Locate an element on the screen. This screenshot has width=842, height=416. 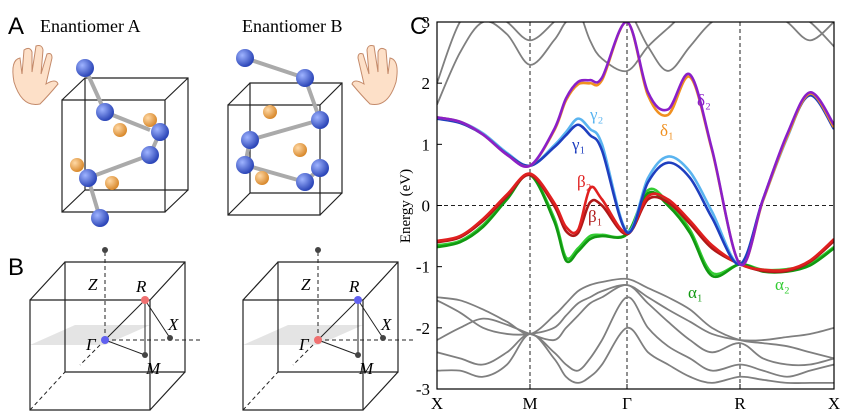
y-tick-label: -3 is located at coordinates (423, 389).